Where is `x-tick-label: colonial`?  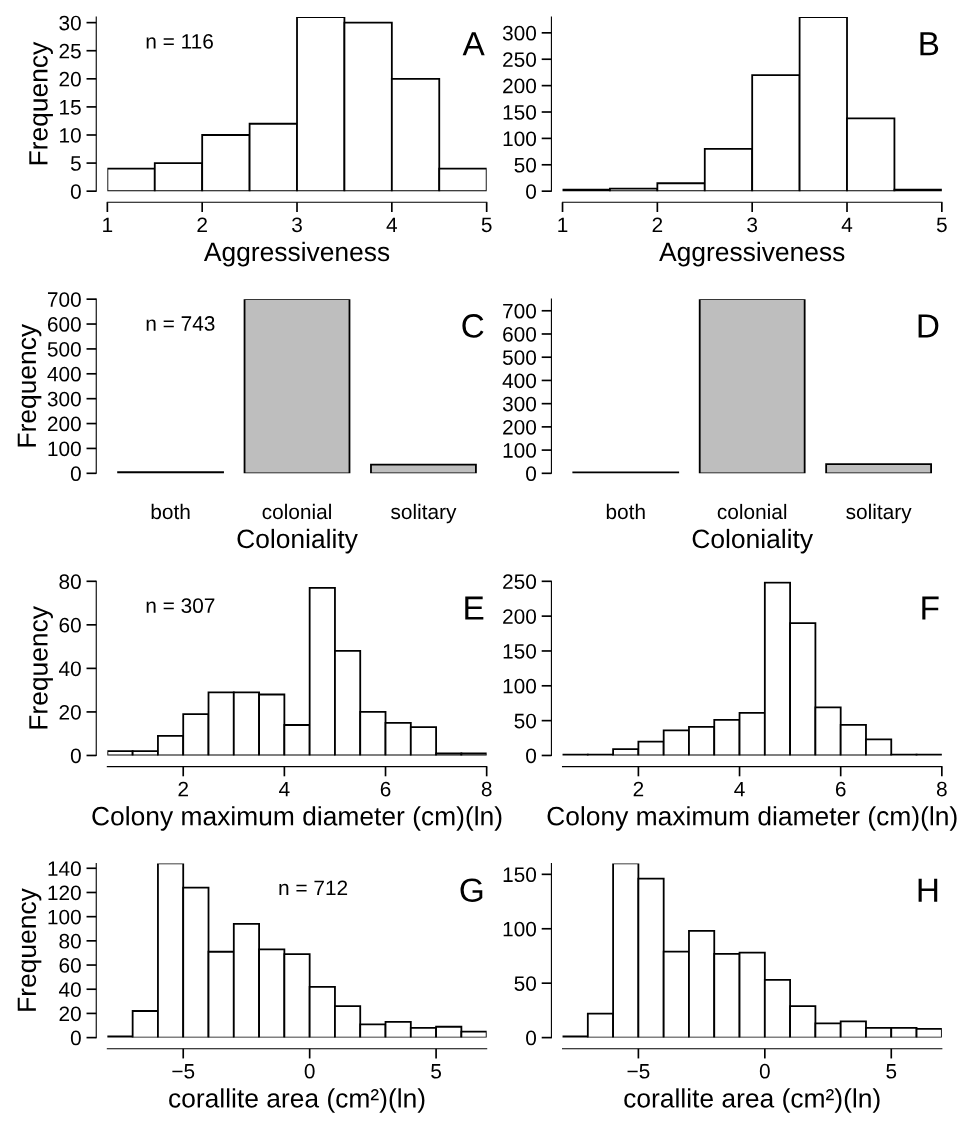 x-tick-label: colonial is located at coordinates (752, 511).